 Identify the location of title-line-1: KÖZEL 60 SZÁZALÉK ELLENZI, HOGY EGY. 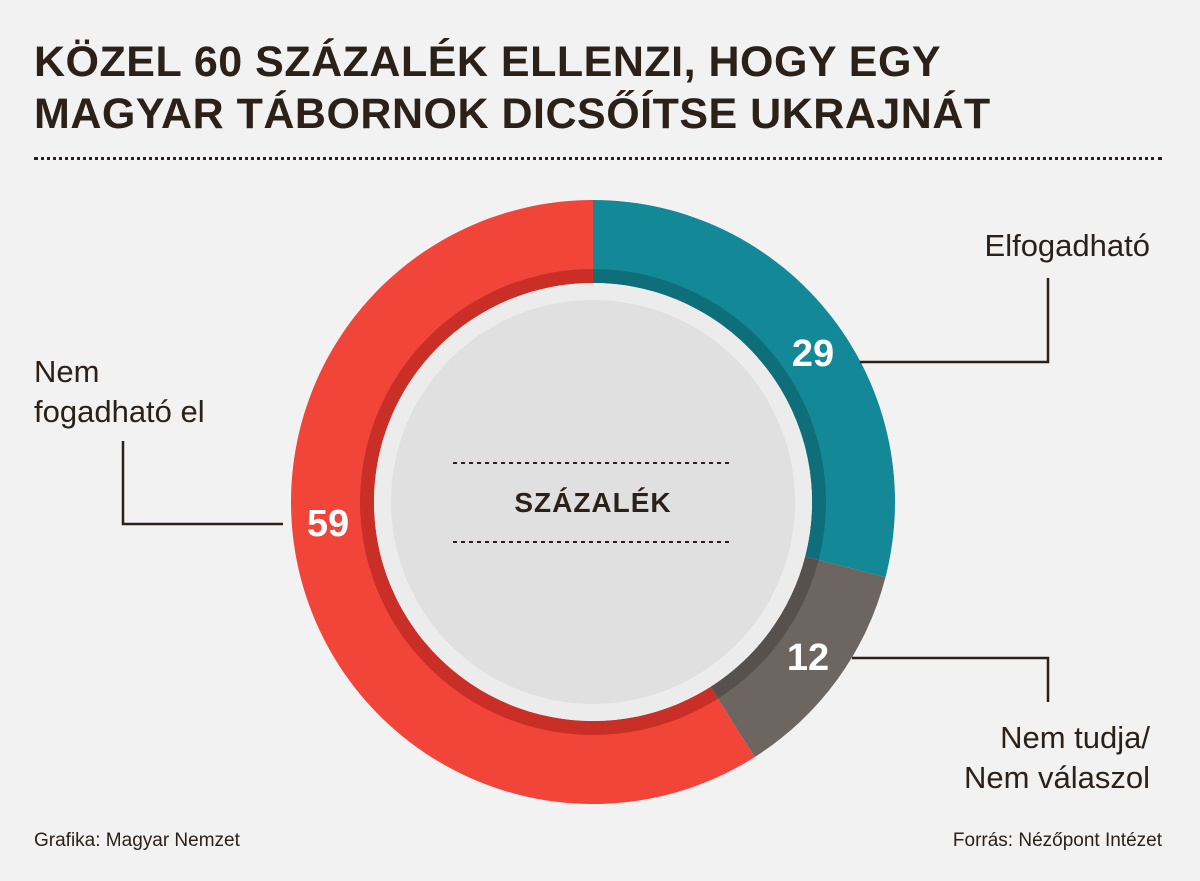
(488, 62).